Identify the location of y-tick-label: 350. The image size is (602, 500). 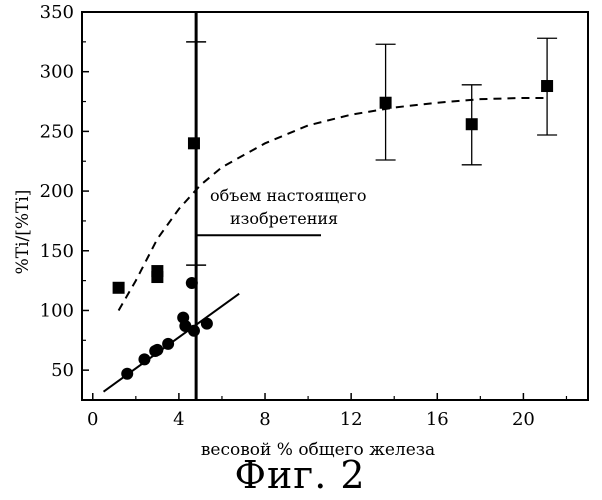
(57, 12).